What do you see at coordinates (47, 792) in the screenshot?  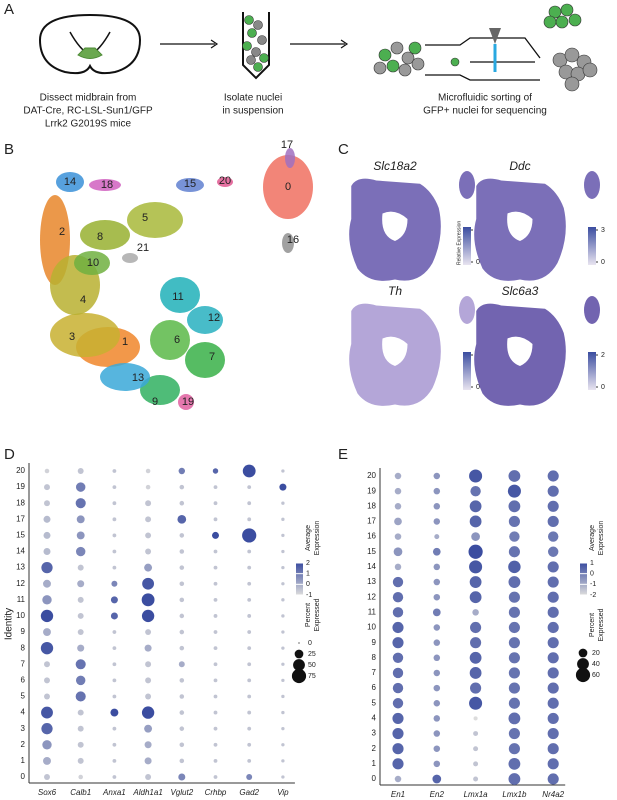 I see `label: Sox6` at bounding box center [47, 792].